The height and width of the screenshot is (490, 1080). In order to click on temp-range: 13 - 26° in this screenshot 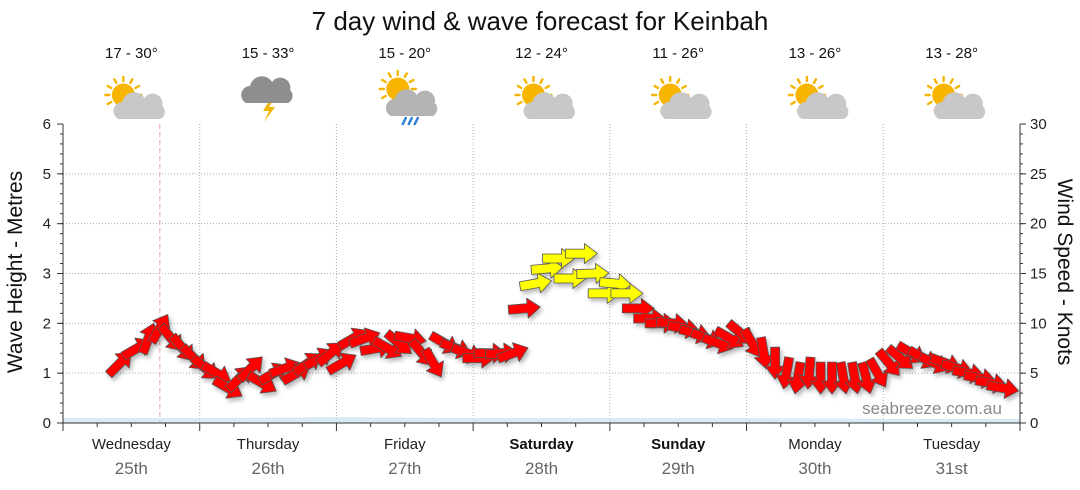, I will do `click(815, 53)`.